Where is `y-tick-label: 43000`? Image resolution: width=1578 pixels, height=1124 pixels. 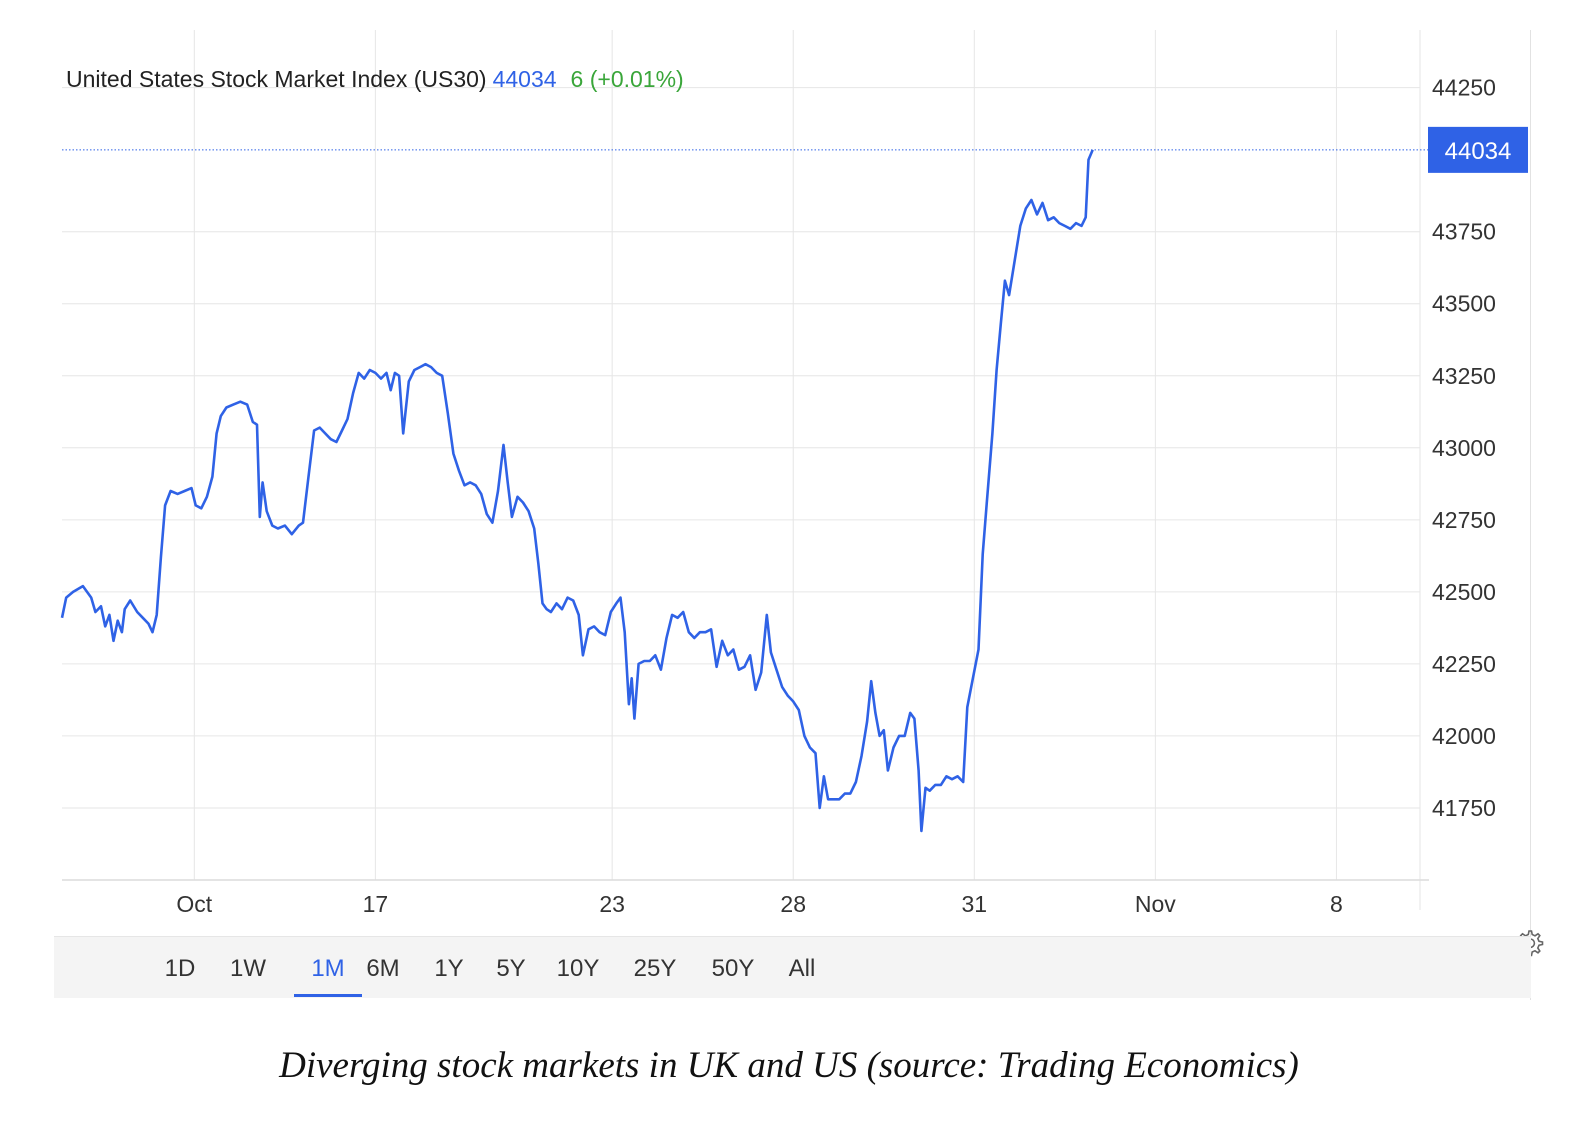
y-tick-label: 43000 is located at coordinates (1464, 448).